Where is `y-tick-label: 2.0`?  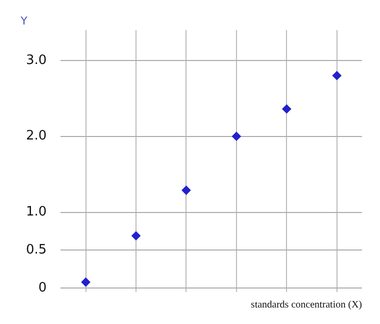 y-tick-label: 2.0 is located at coordinates (36, 136).